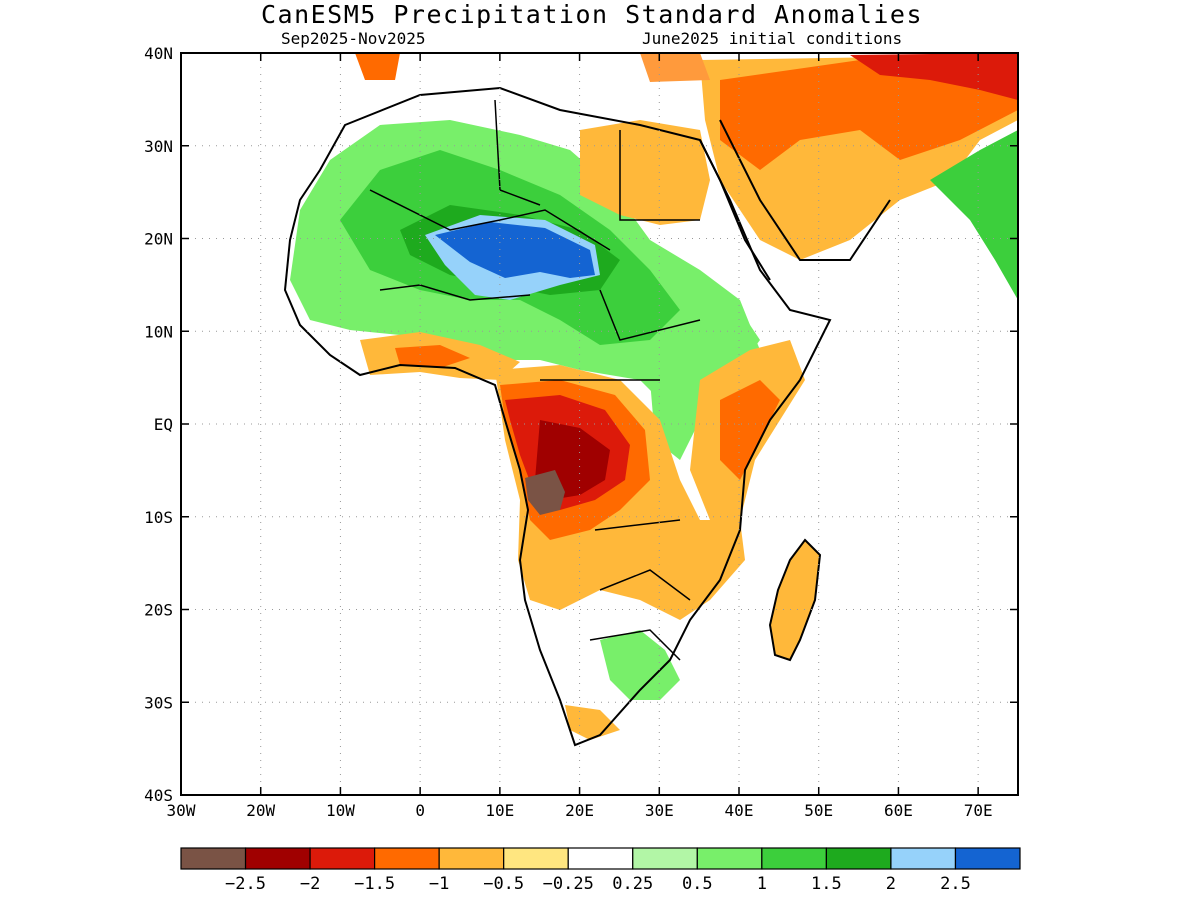  I want to click on anomaly-brown-angola, so click(545, 492).